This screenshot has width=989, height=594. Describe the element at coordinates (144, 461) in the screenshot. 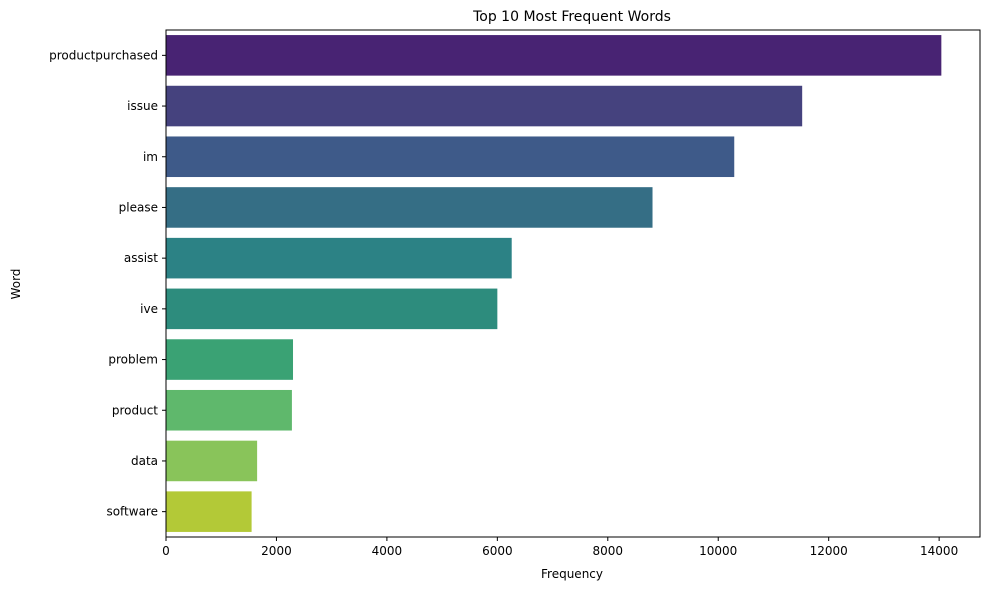

I see `y-tick-label: data` at that location.